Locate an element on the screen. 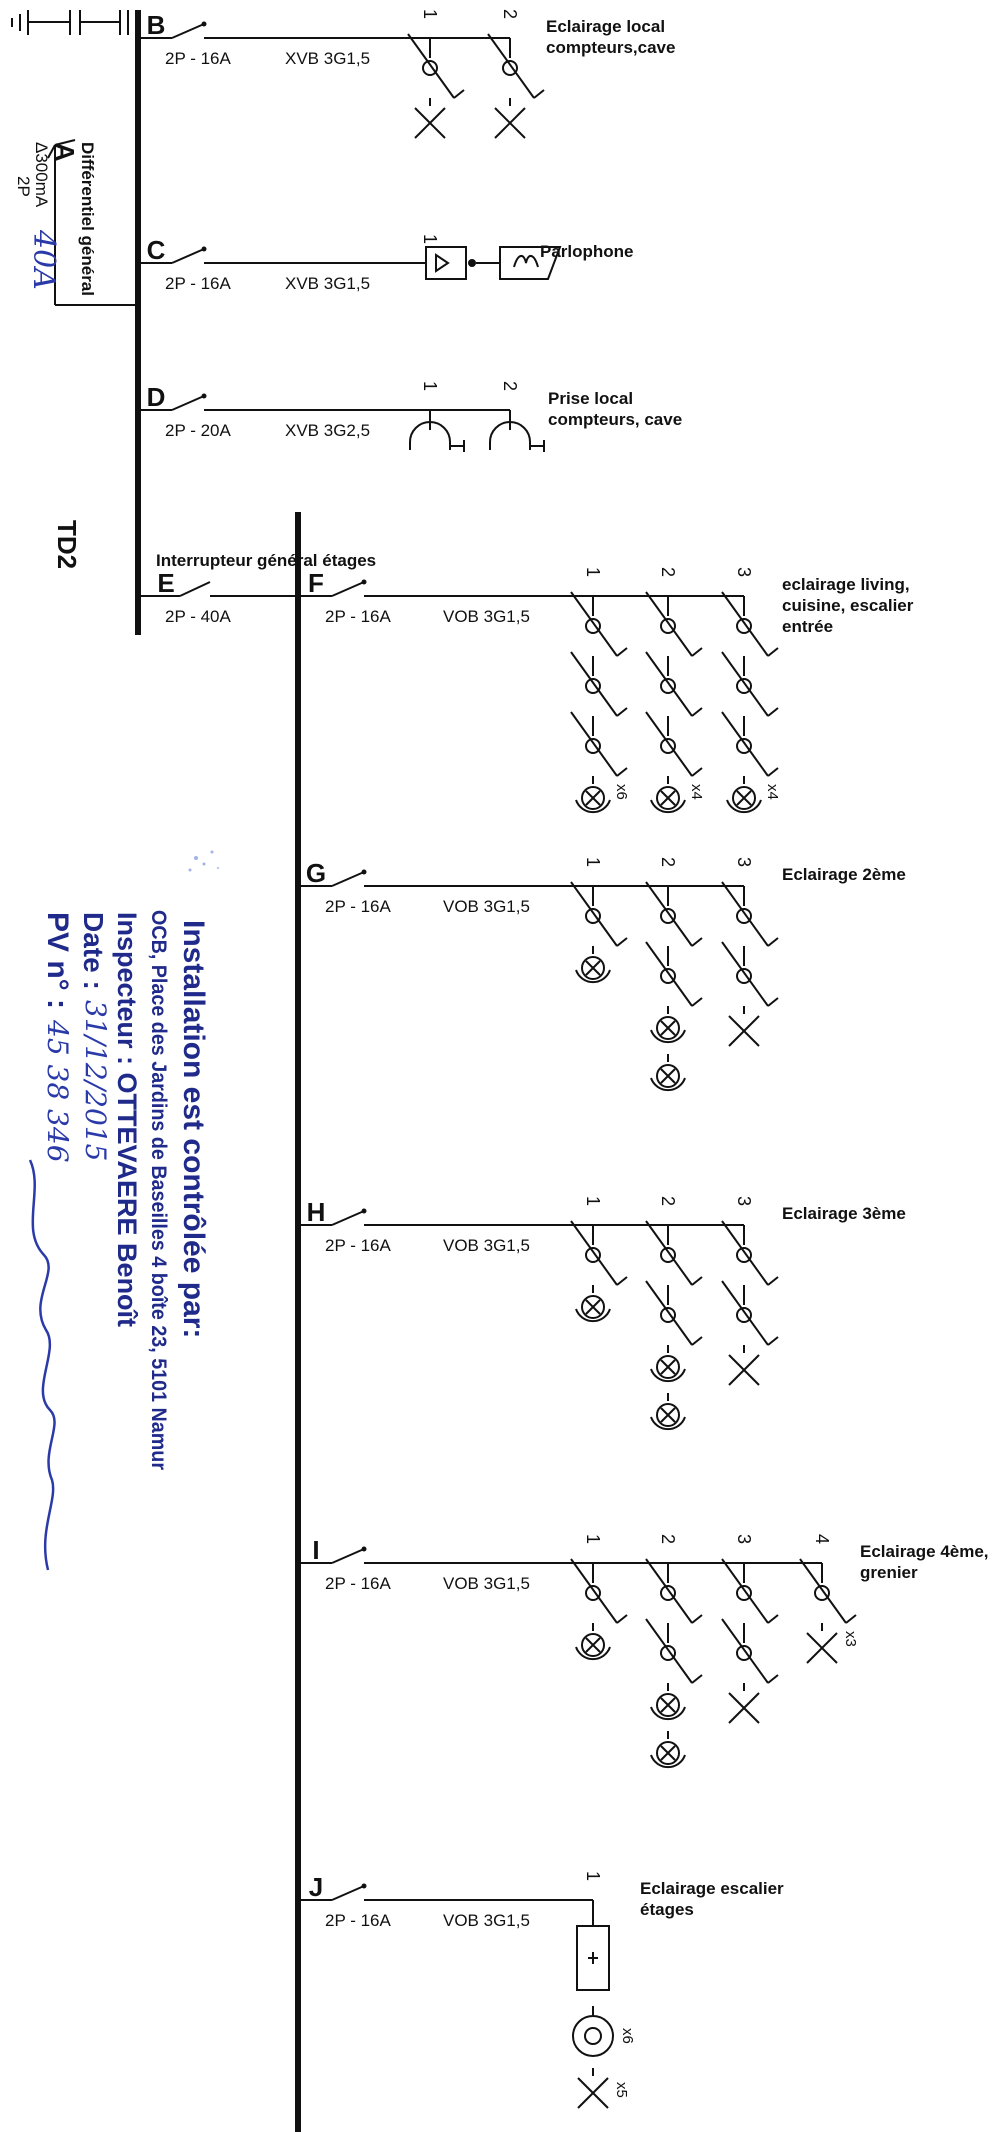  circuit-g: G 2P - 16A VOB 3G1,5 Eclairage 2ème 1 2 3 is located at coordinates (602, 974).